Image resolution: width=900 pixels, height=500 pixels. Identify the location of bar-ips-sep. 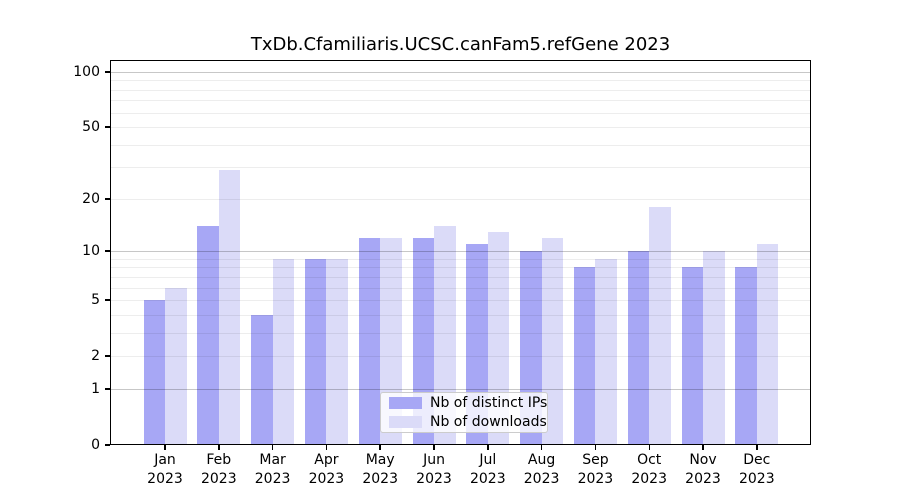
(584, 356).